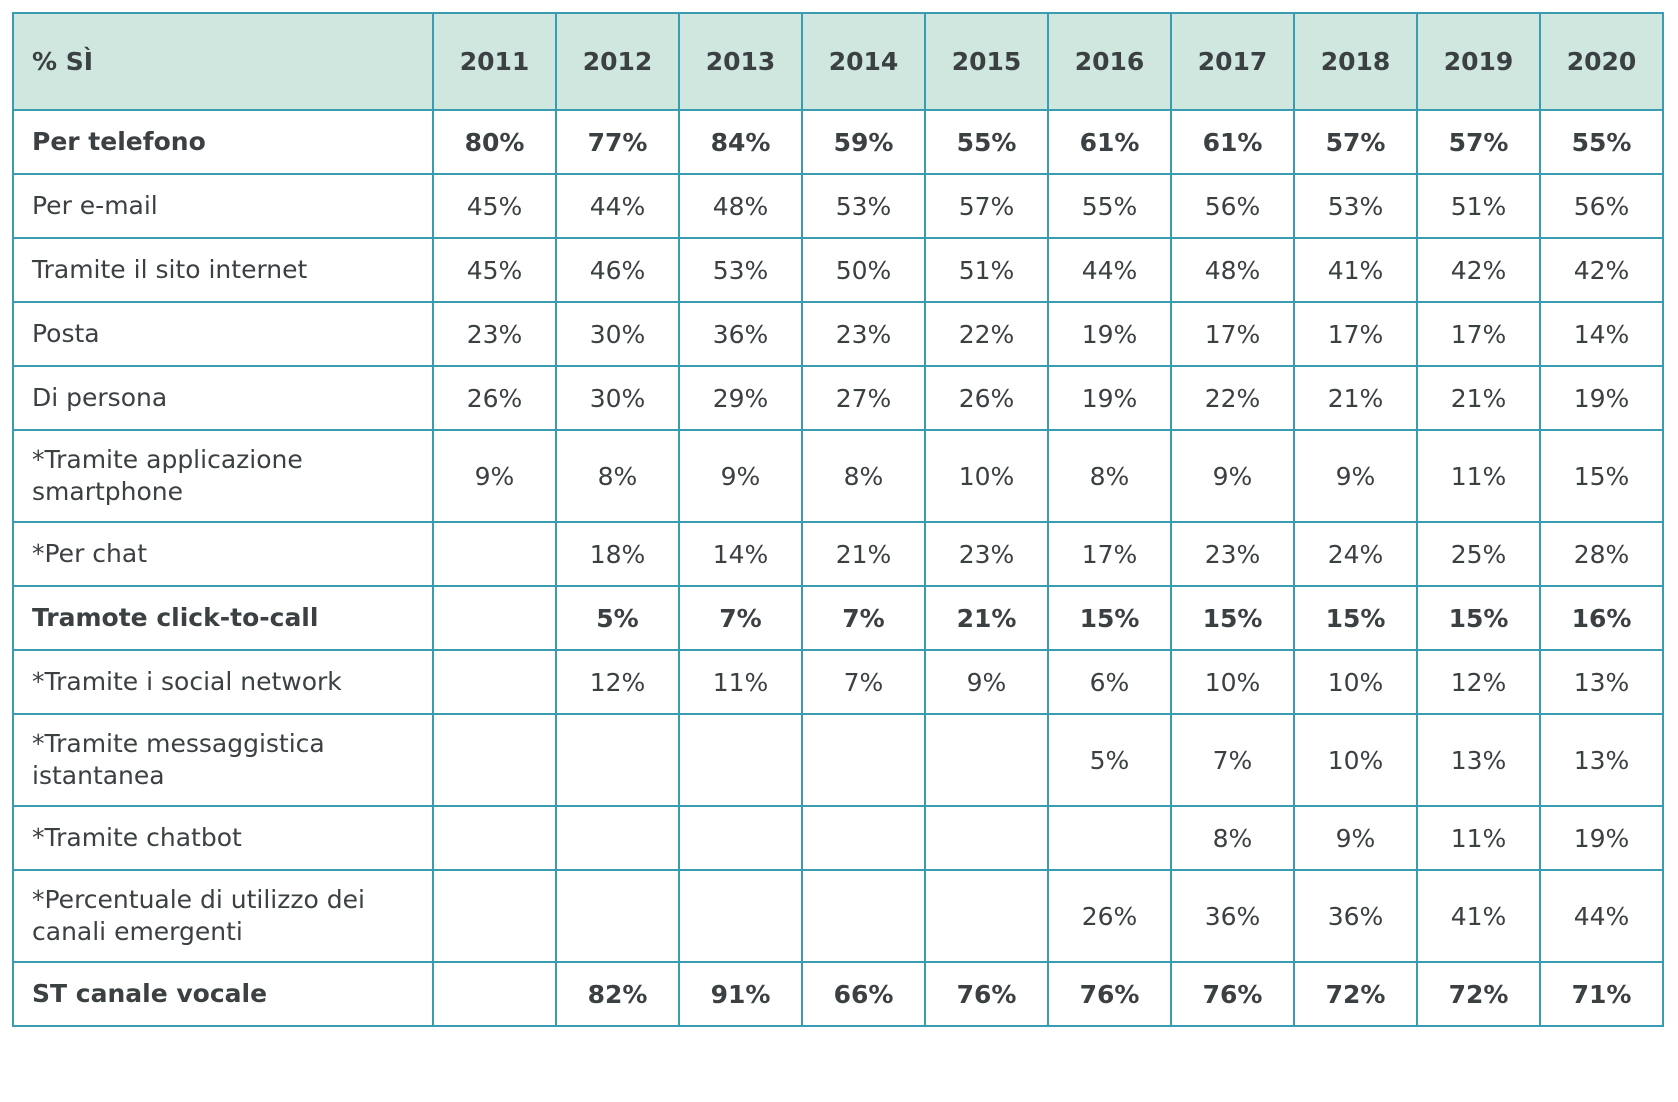 This screenshot has height=1102, width=1678. What do you see at coordinates (1478, 994) in the screenshot?
I see `value-cell: 72%` at bounding box center [1478, 994].